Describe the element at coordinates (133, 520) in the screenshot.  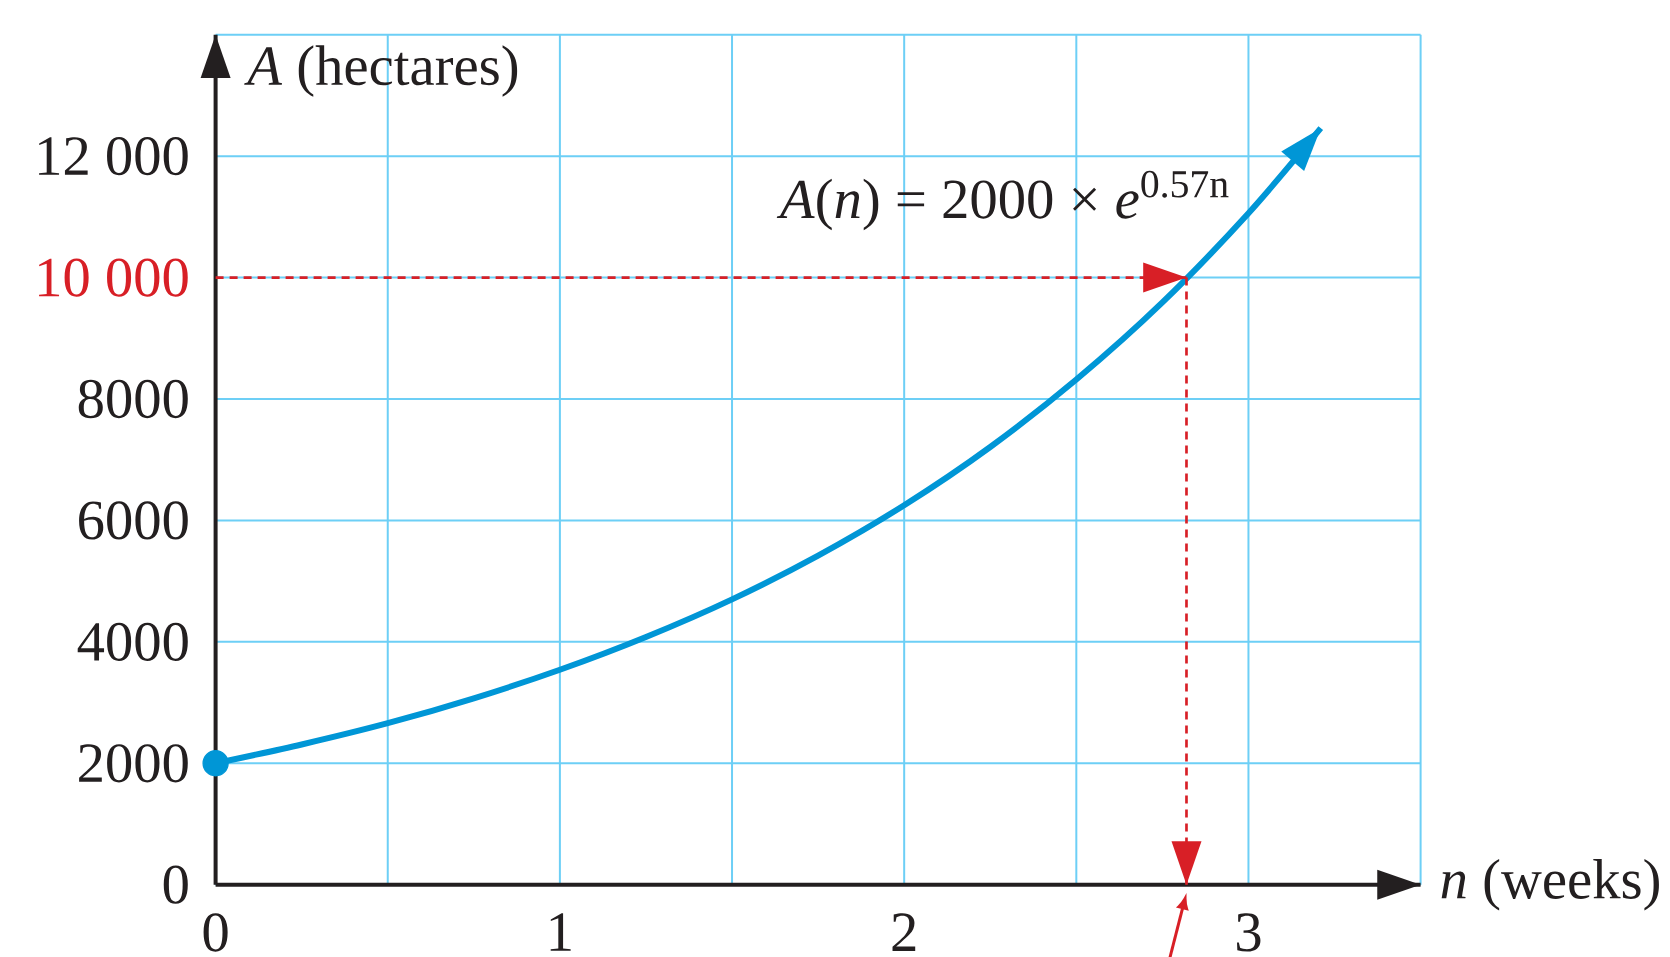
I see `y-tick-label: 6000` at that location.